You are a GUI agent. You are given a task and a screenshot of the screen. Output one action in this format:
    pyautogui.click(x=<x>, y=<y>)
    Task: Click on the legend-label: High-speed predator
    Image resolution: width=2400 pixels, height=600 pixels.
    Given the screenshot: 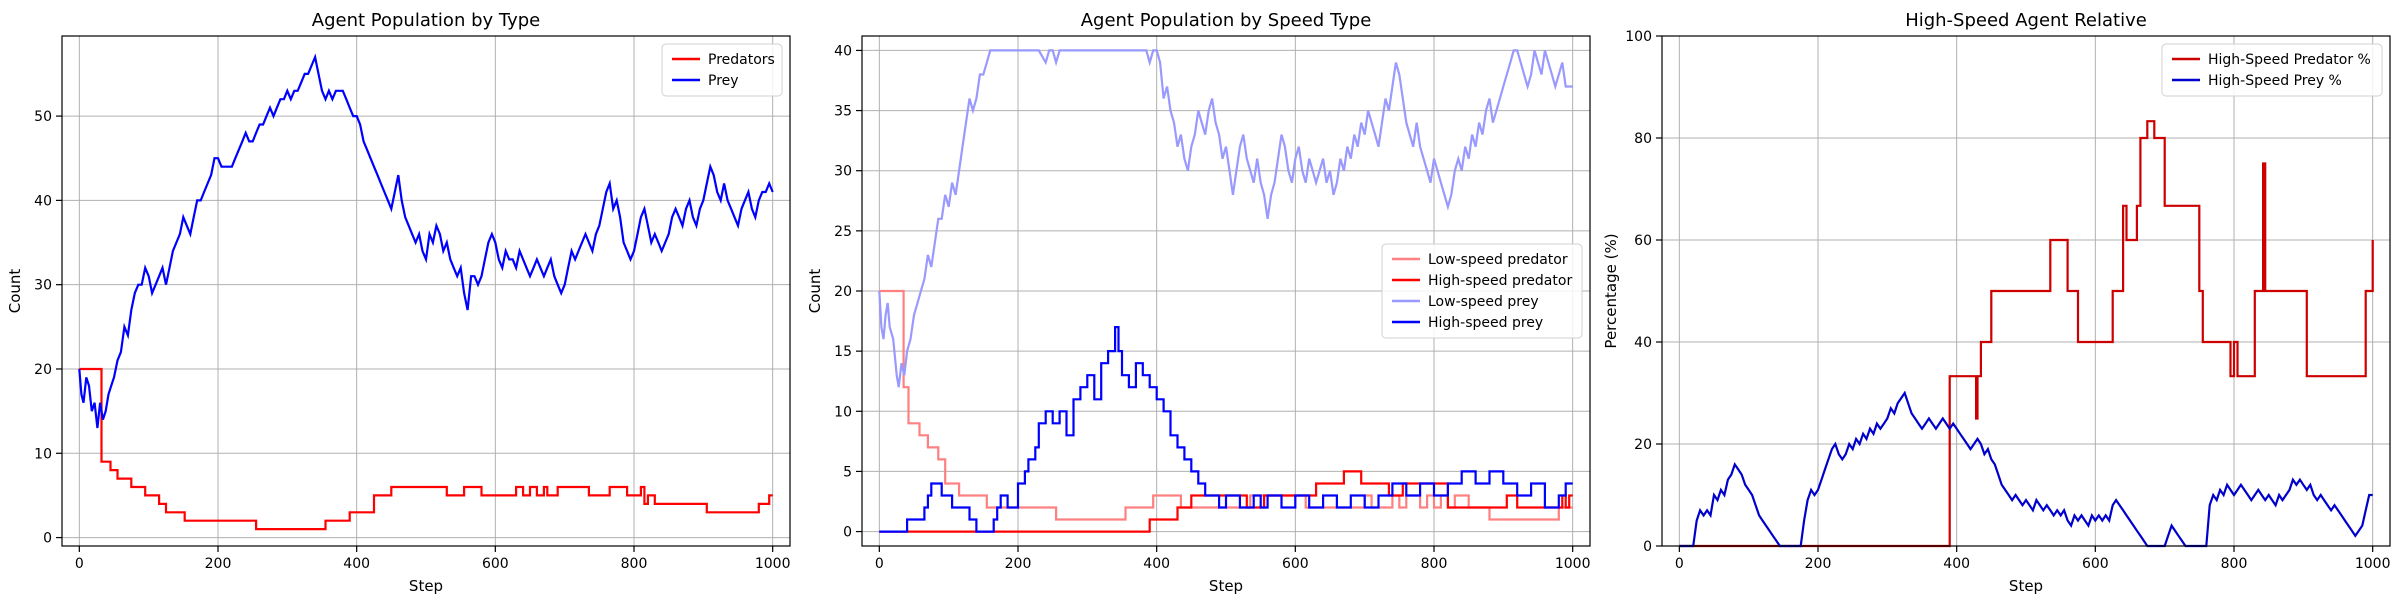 What is the action you would take?
    pyautogui.click(x=1500, y=281)
    